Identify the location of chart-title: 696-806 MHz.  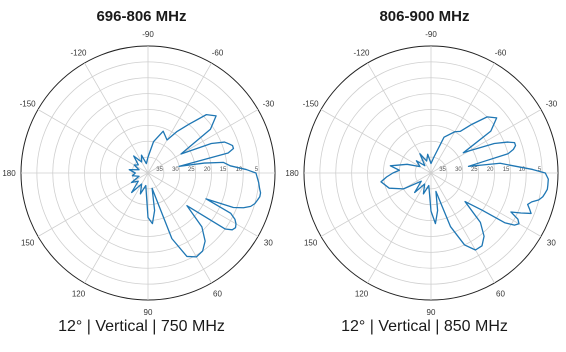
(141, 16).